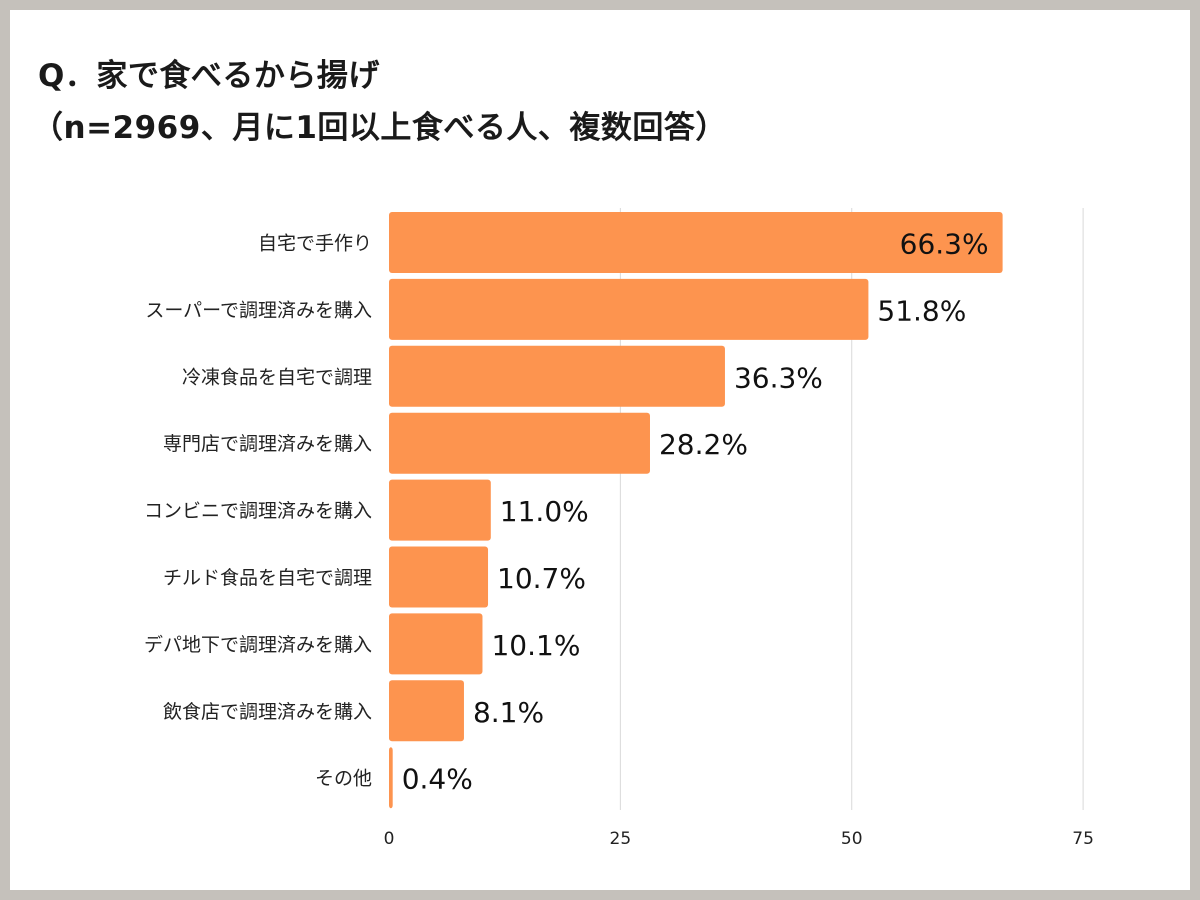 The image size is (1200, 900). Describe the element at coordinates (389, 839) in the screenshot. I see `x-tick-label: 0` at that location.